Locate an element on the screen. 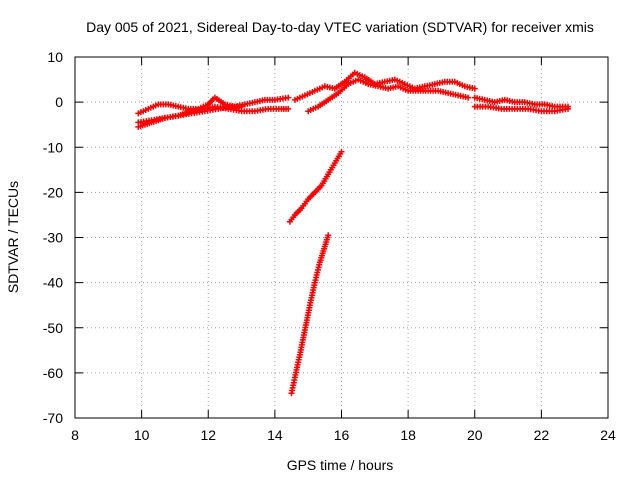 The image size is (640, 480). y-tick-label: -70 is located at coordinates (53, 418).